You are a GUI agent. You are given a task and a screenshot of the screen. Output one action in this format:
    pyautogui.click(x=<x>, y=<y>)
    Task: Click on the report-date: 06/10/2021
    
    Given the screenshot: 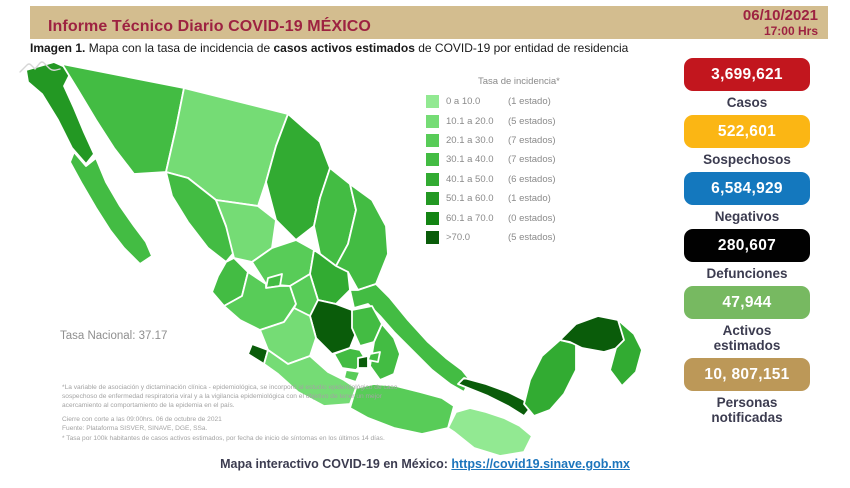 What is the action you would take?
    pyautogui.click(x=780, y=15)
    